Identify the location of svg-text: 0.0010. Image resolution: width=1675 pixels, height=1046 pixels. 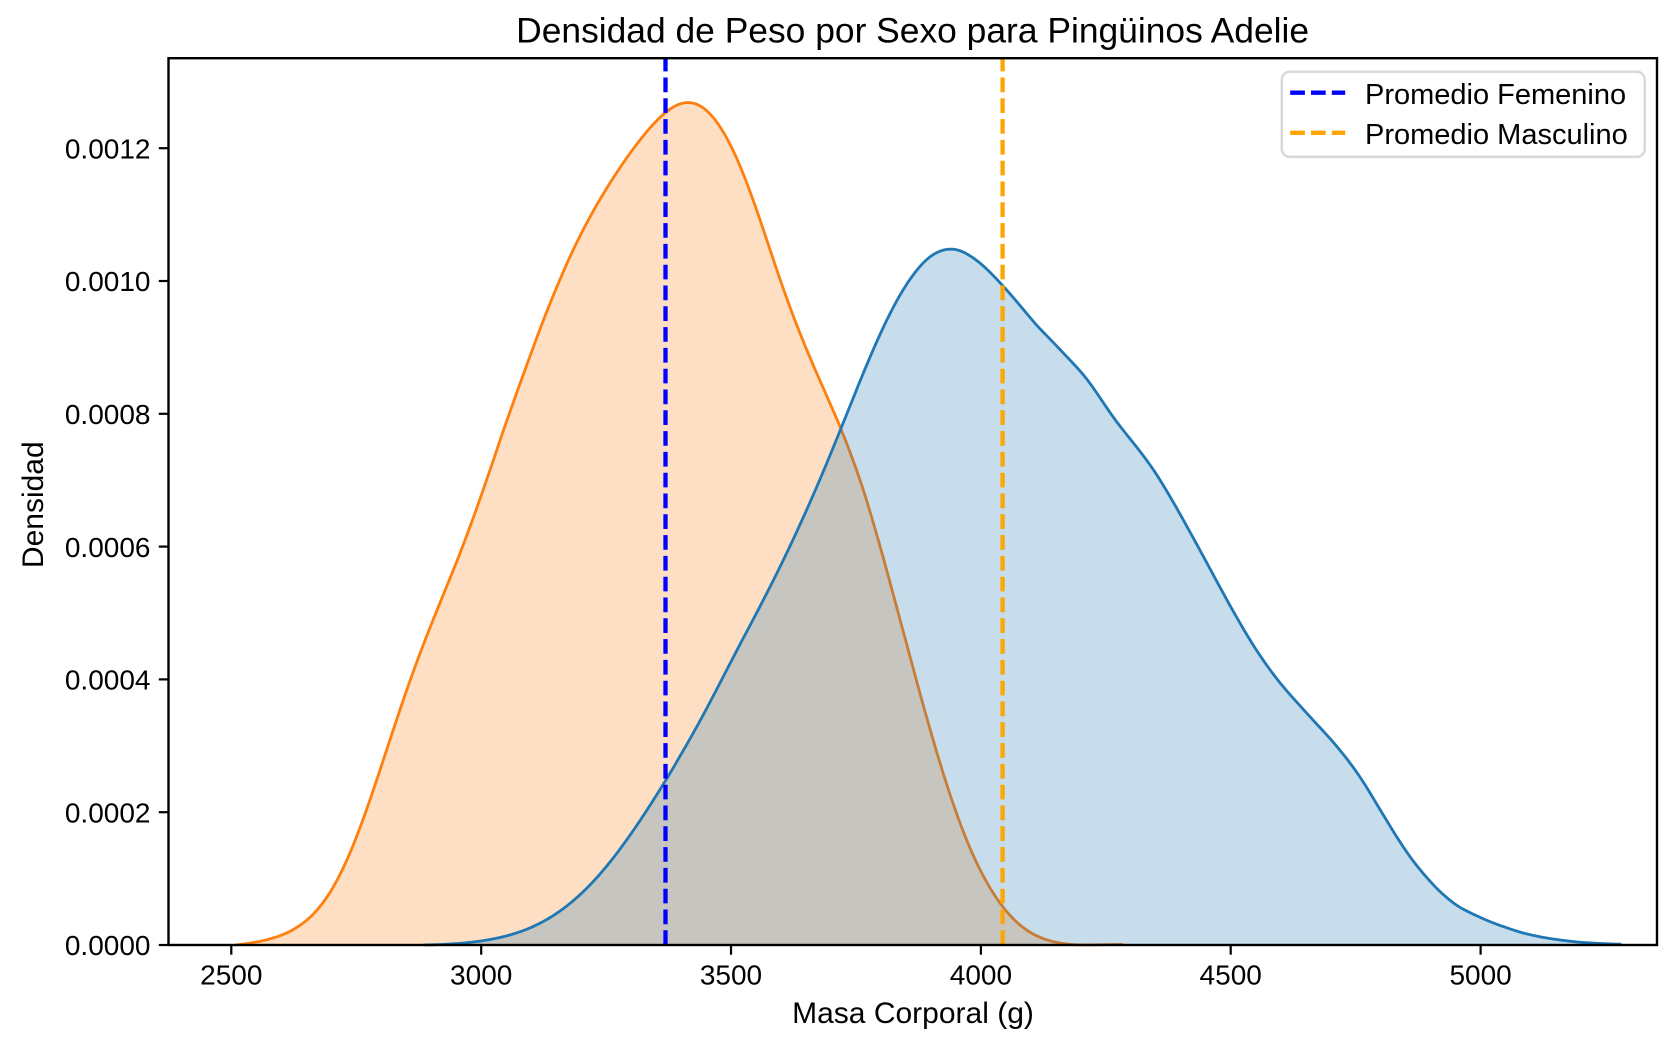
(108, 281).